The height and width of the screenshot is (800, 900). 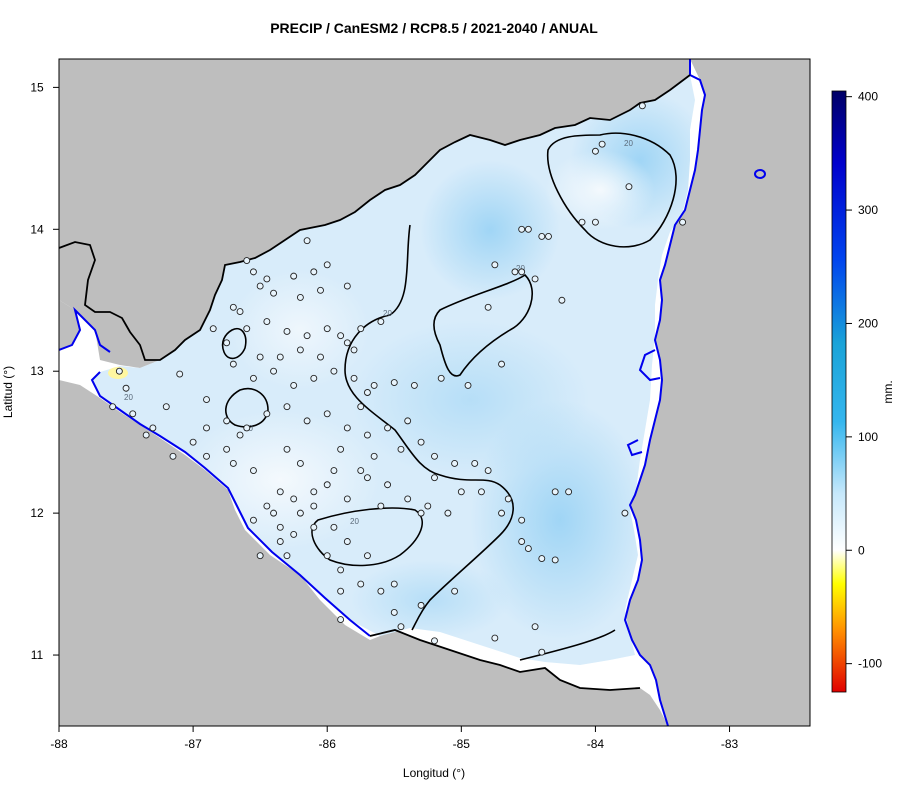 I want to click on y-axis: 11 12 13 14 15, so click(x=44, y=371).